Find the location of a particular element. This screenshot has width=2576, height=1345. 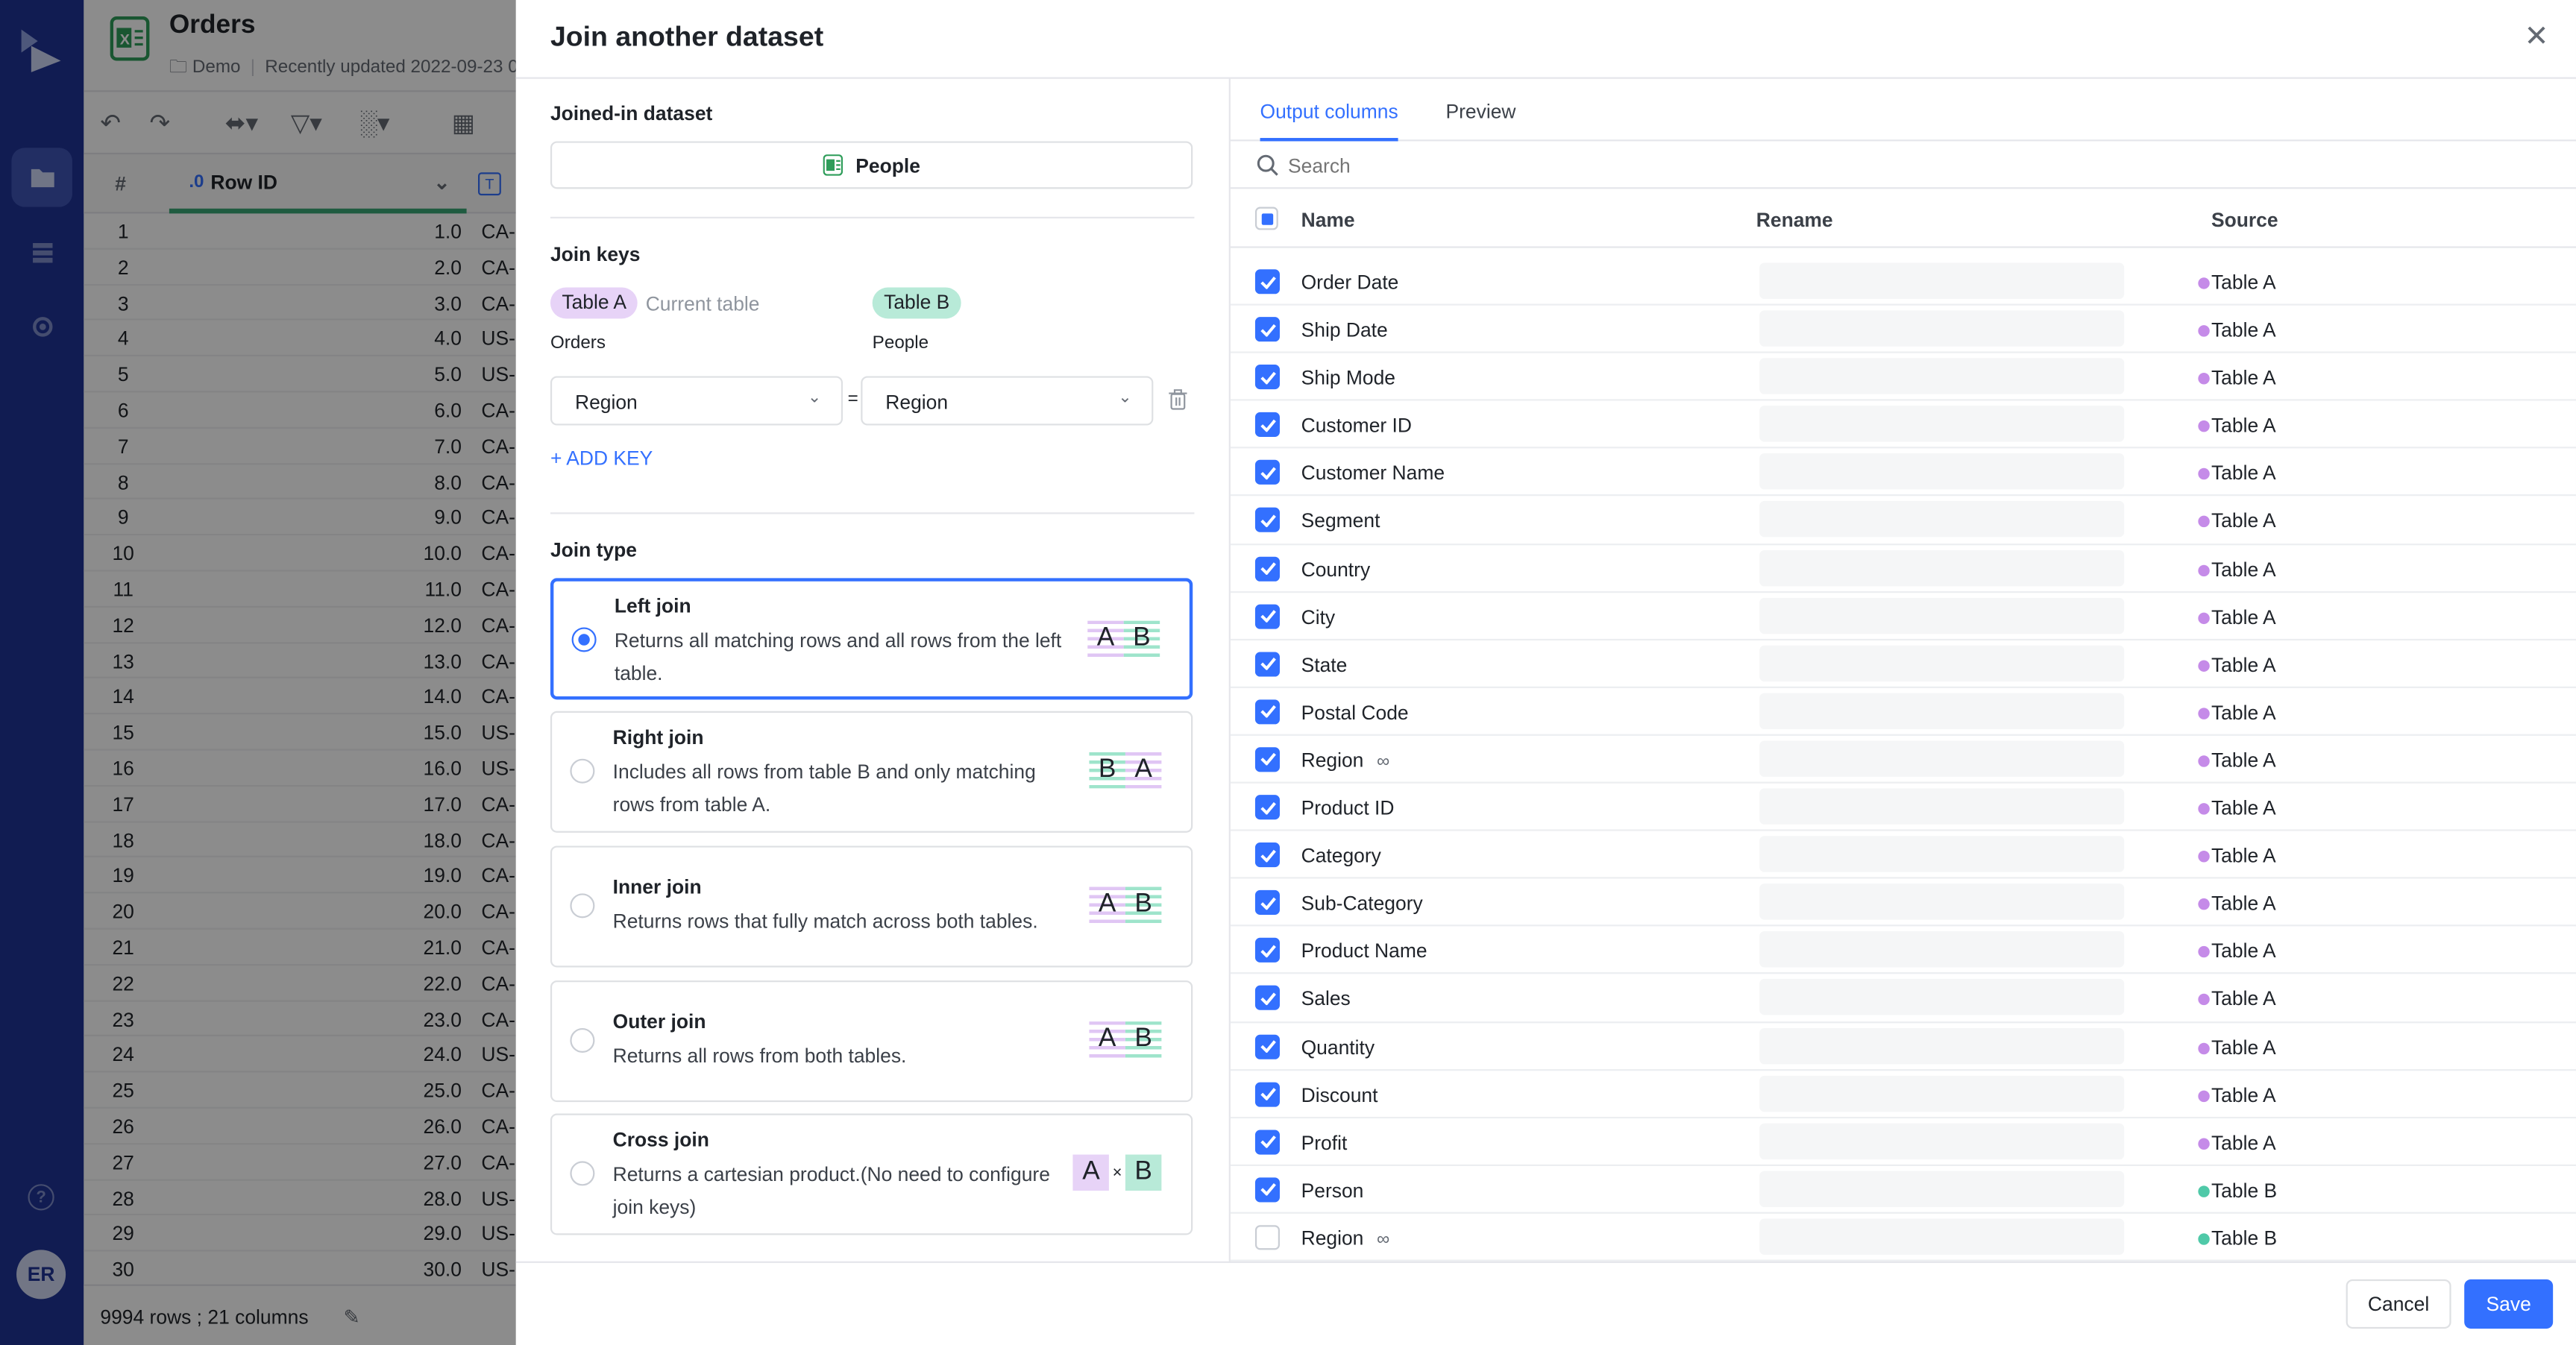

list-item: Category Table A is located at coordinates (1903, 855).